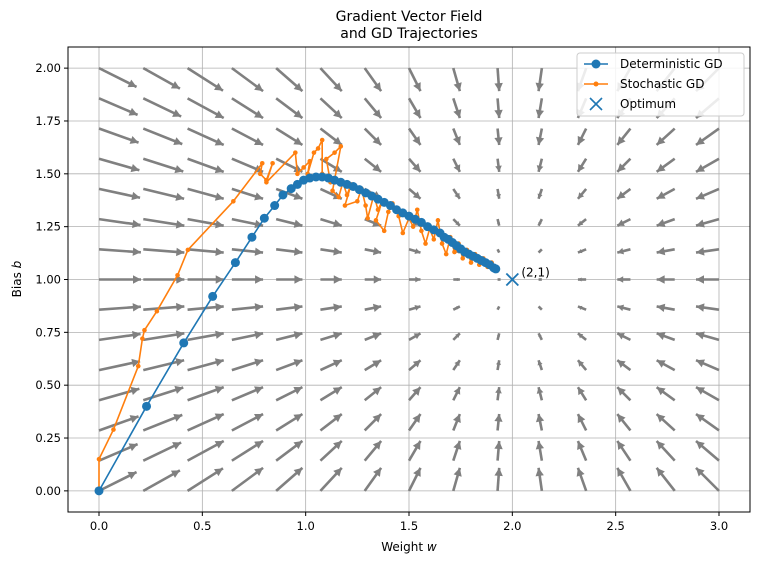  Describe the element at coordinates (596, 64) in the screenshot. I see `legend-deterministic-marker` at that location.